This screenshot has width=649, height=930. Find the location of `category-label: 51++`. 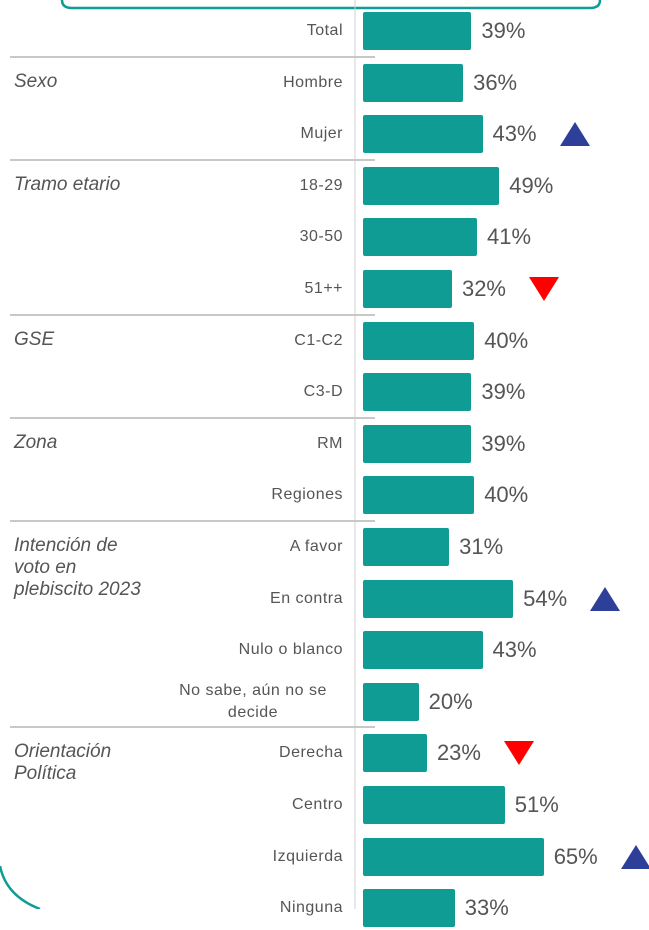

category-label: 51++ is located at coordinates (246, 289).